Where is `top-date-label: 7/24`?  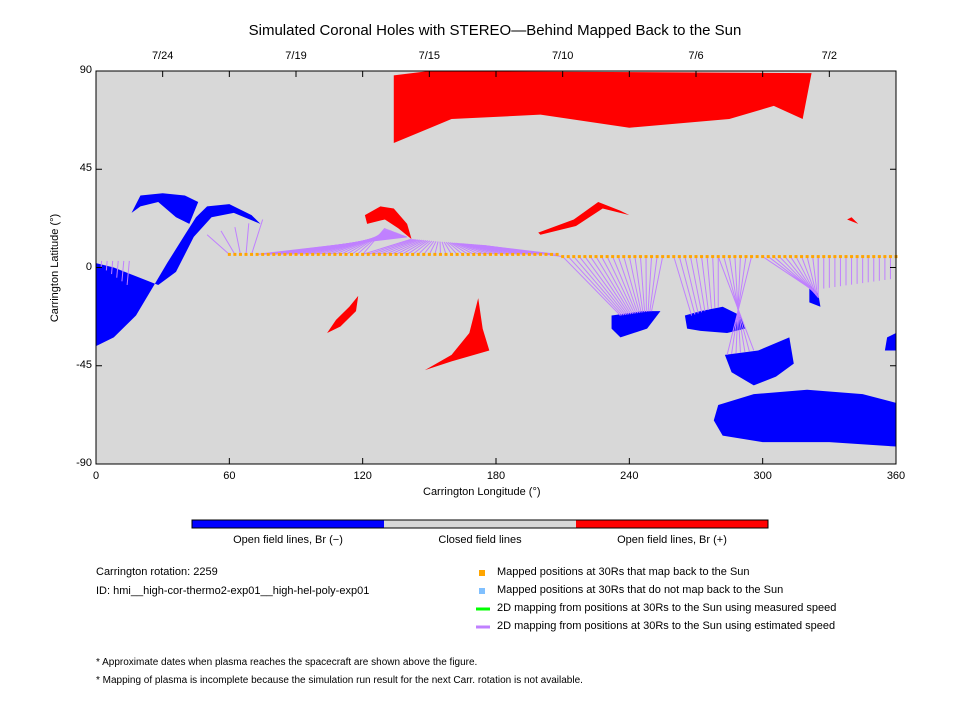 top-date-label: 7/24 is located at coordinates (162, 56).